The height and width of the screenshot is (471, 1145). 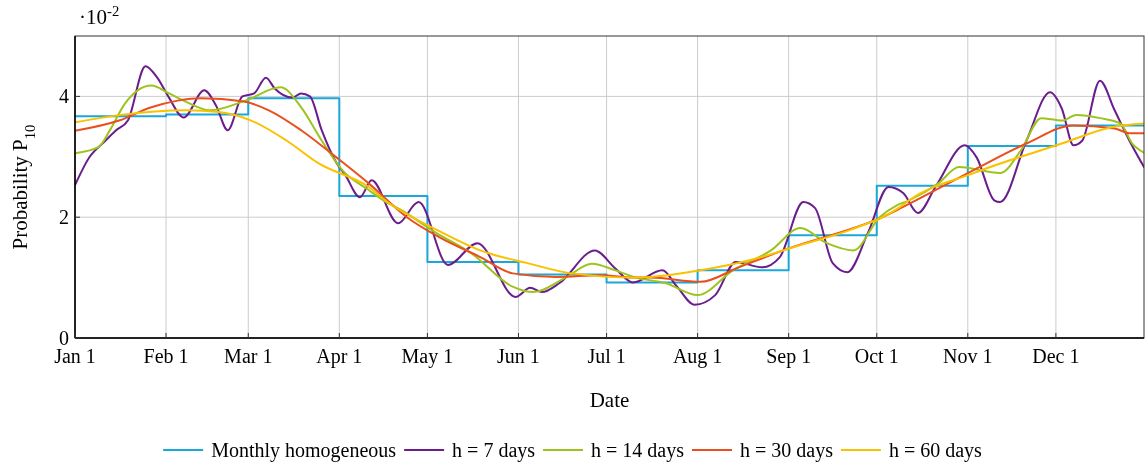 What do you see at coordinates (789, 356) in the screenshot?
I see `x-tick-label: Sep 1` at bounding box center [789, 356].